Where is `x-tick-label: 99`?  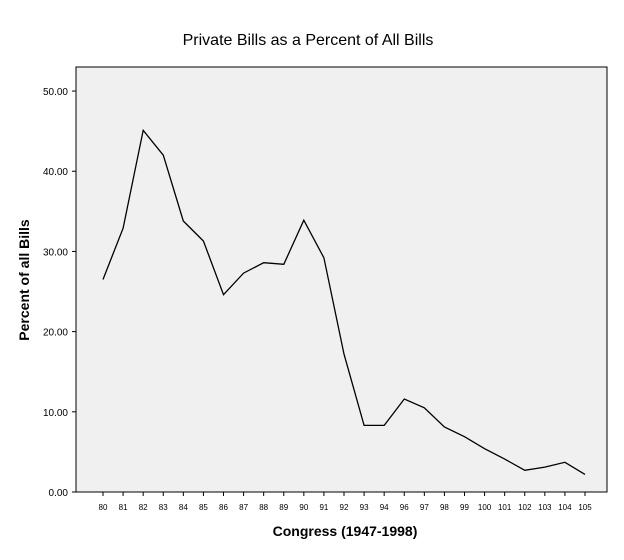 x-tick-label: 99 is located at coordinates (464, 507).